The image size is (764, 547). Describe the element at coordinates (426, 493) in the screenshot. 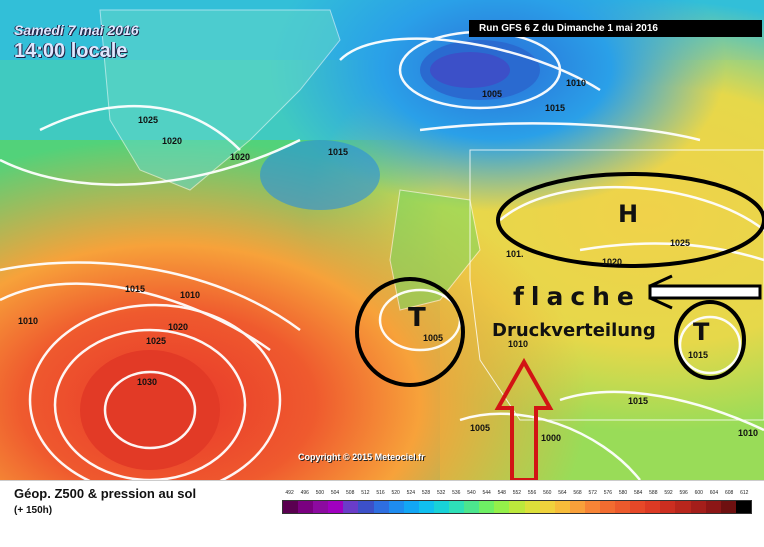

I see `scale-tick-label: 528` at that location.